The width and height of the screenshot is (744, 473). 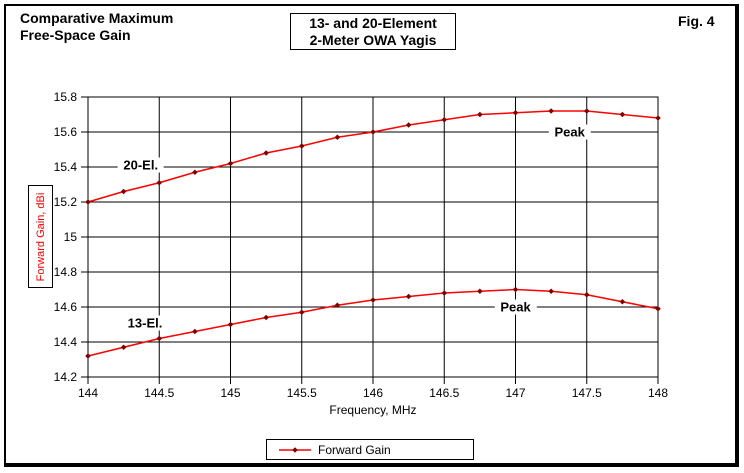 I want to click on peak-label-20-el: Peak, so click(x=569, y=132).